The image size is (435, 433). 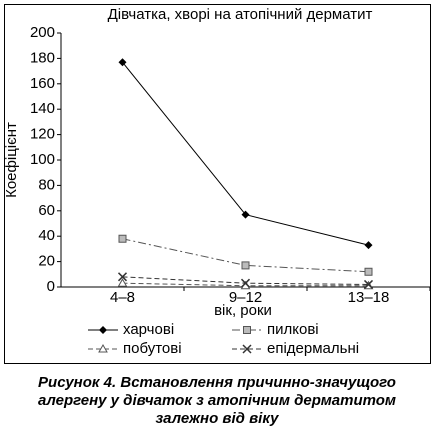 I want to click on legend-label: харчові, so click(x=148, y=329).